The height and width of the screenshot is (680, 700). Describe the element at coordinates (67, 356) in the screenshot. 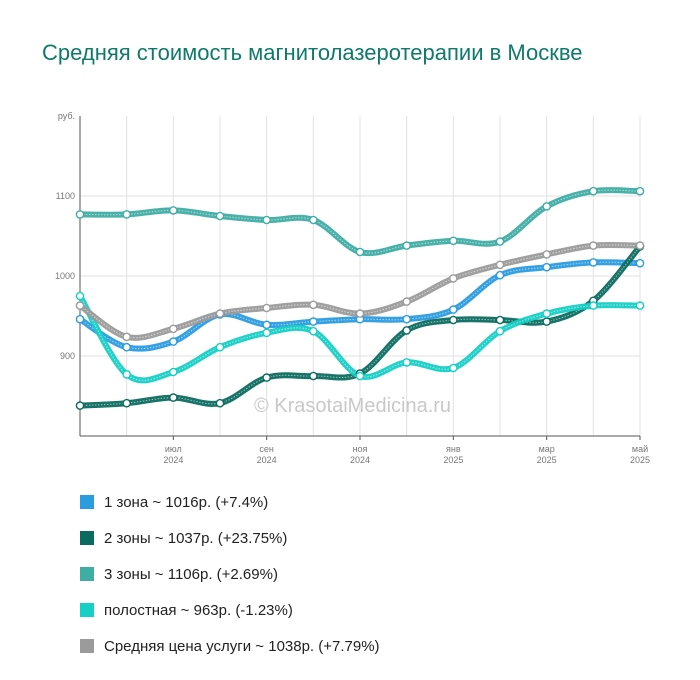

I see `y-tick-label: 900` at that location.